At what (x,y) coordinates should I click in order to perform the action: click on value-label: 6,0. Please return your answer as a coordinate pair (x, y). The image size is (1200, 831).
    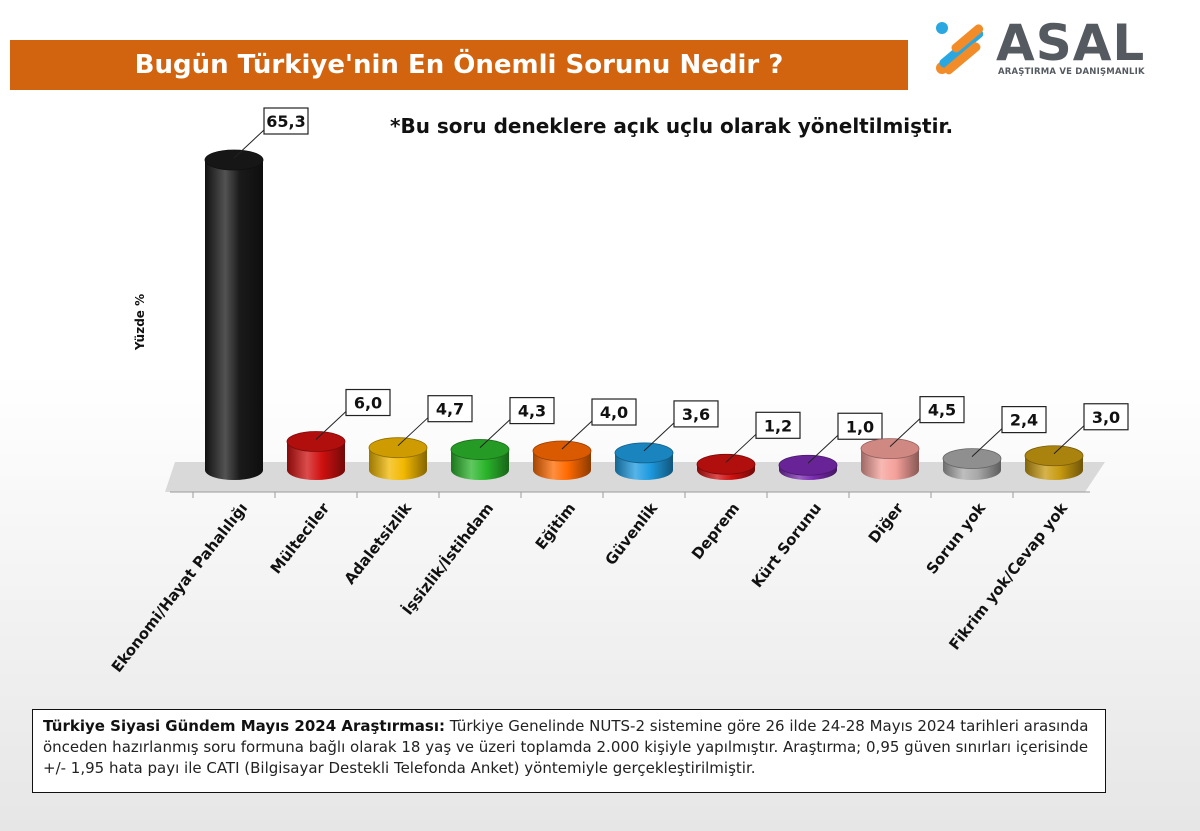
    Looking at the image, I should click on (368, 403).